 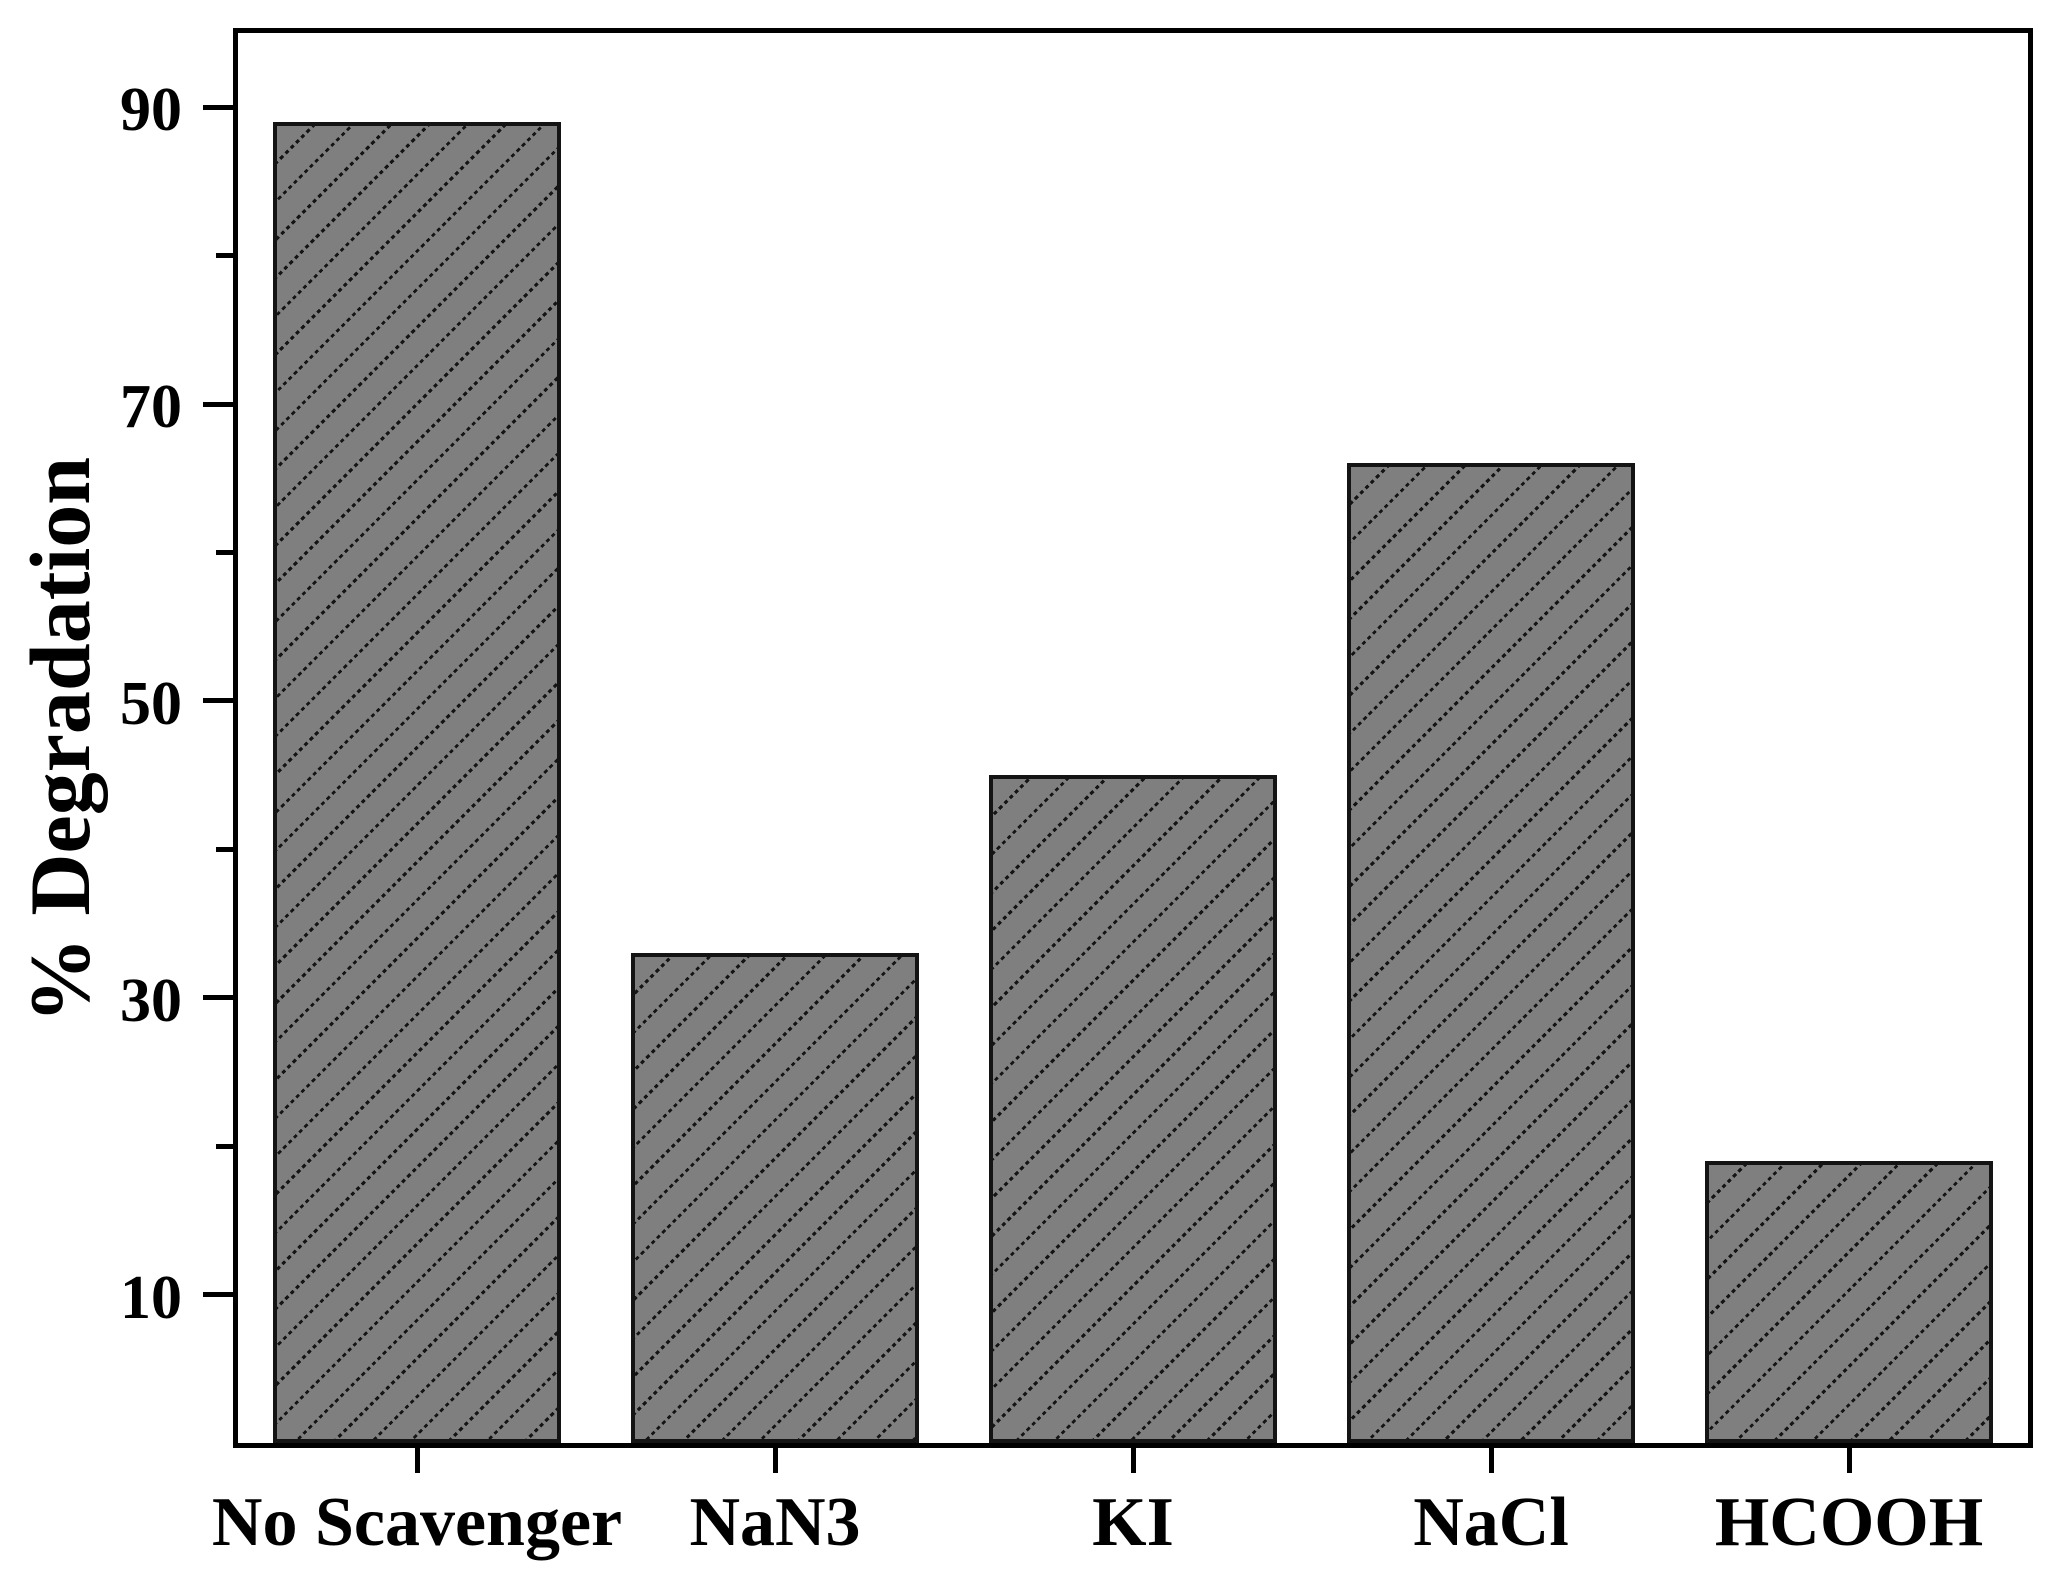 What do you see at coordinates (151, 407) in the screenshot?
I see `y-axis-tick-label: 70` at bounding box center [151, 407].